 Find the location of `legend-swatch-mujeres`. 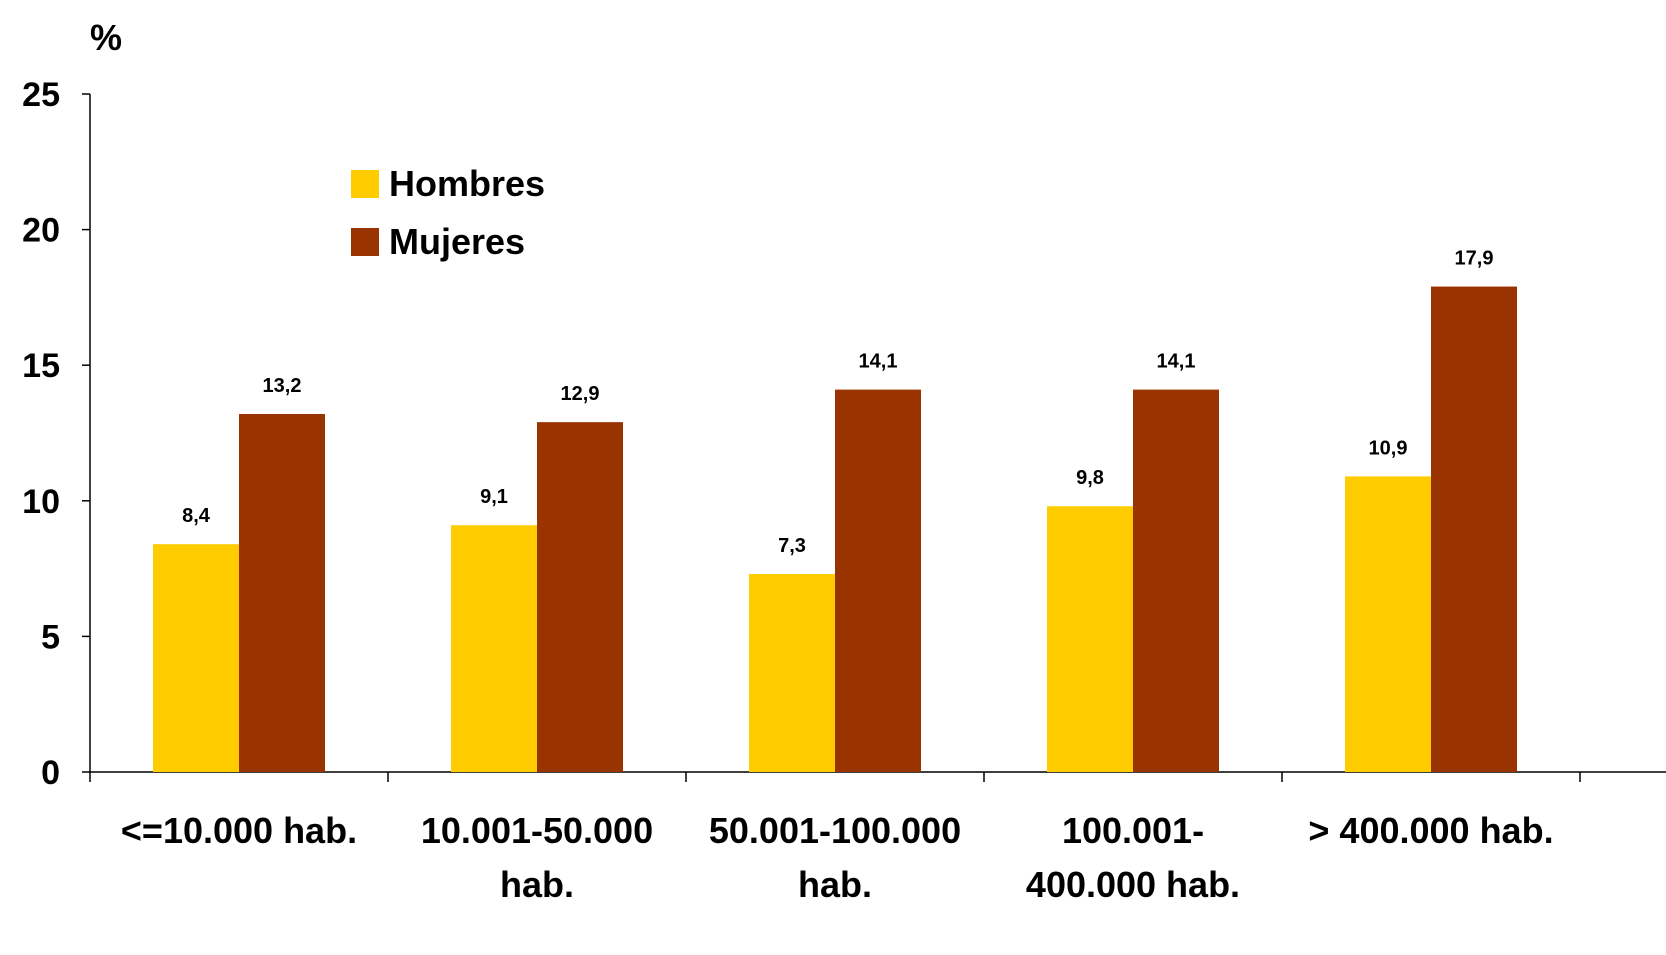

legend-swatch-mujeres is located at coordinates (365, 242).